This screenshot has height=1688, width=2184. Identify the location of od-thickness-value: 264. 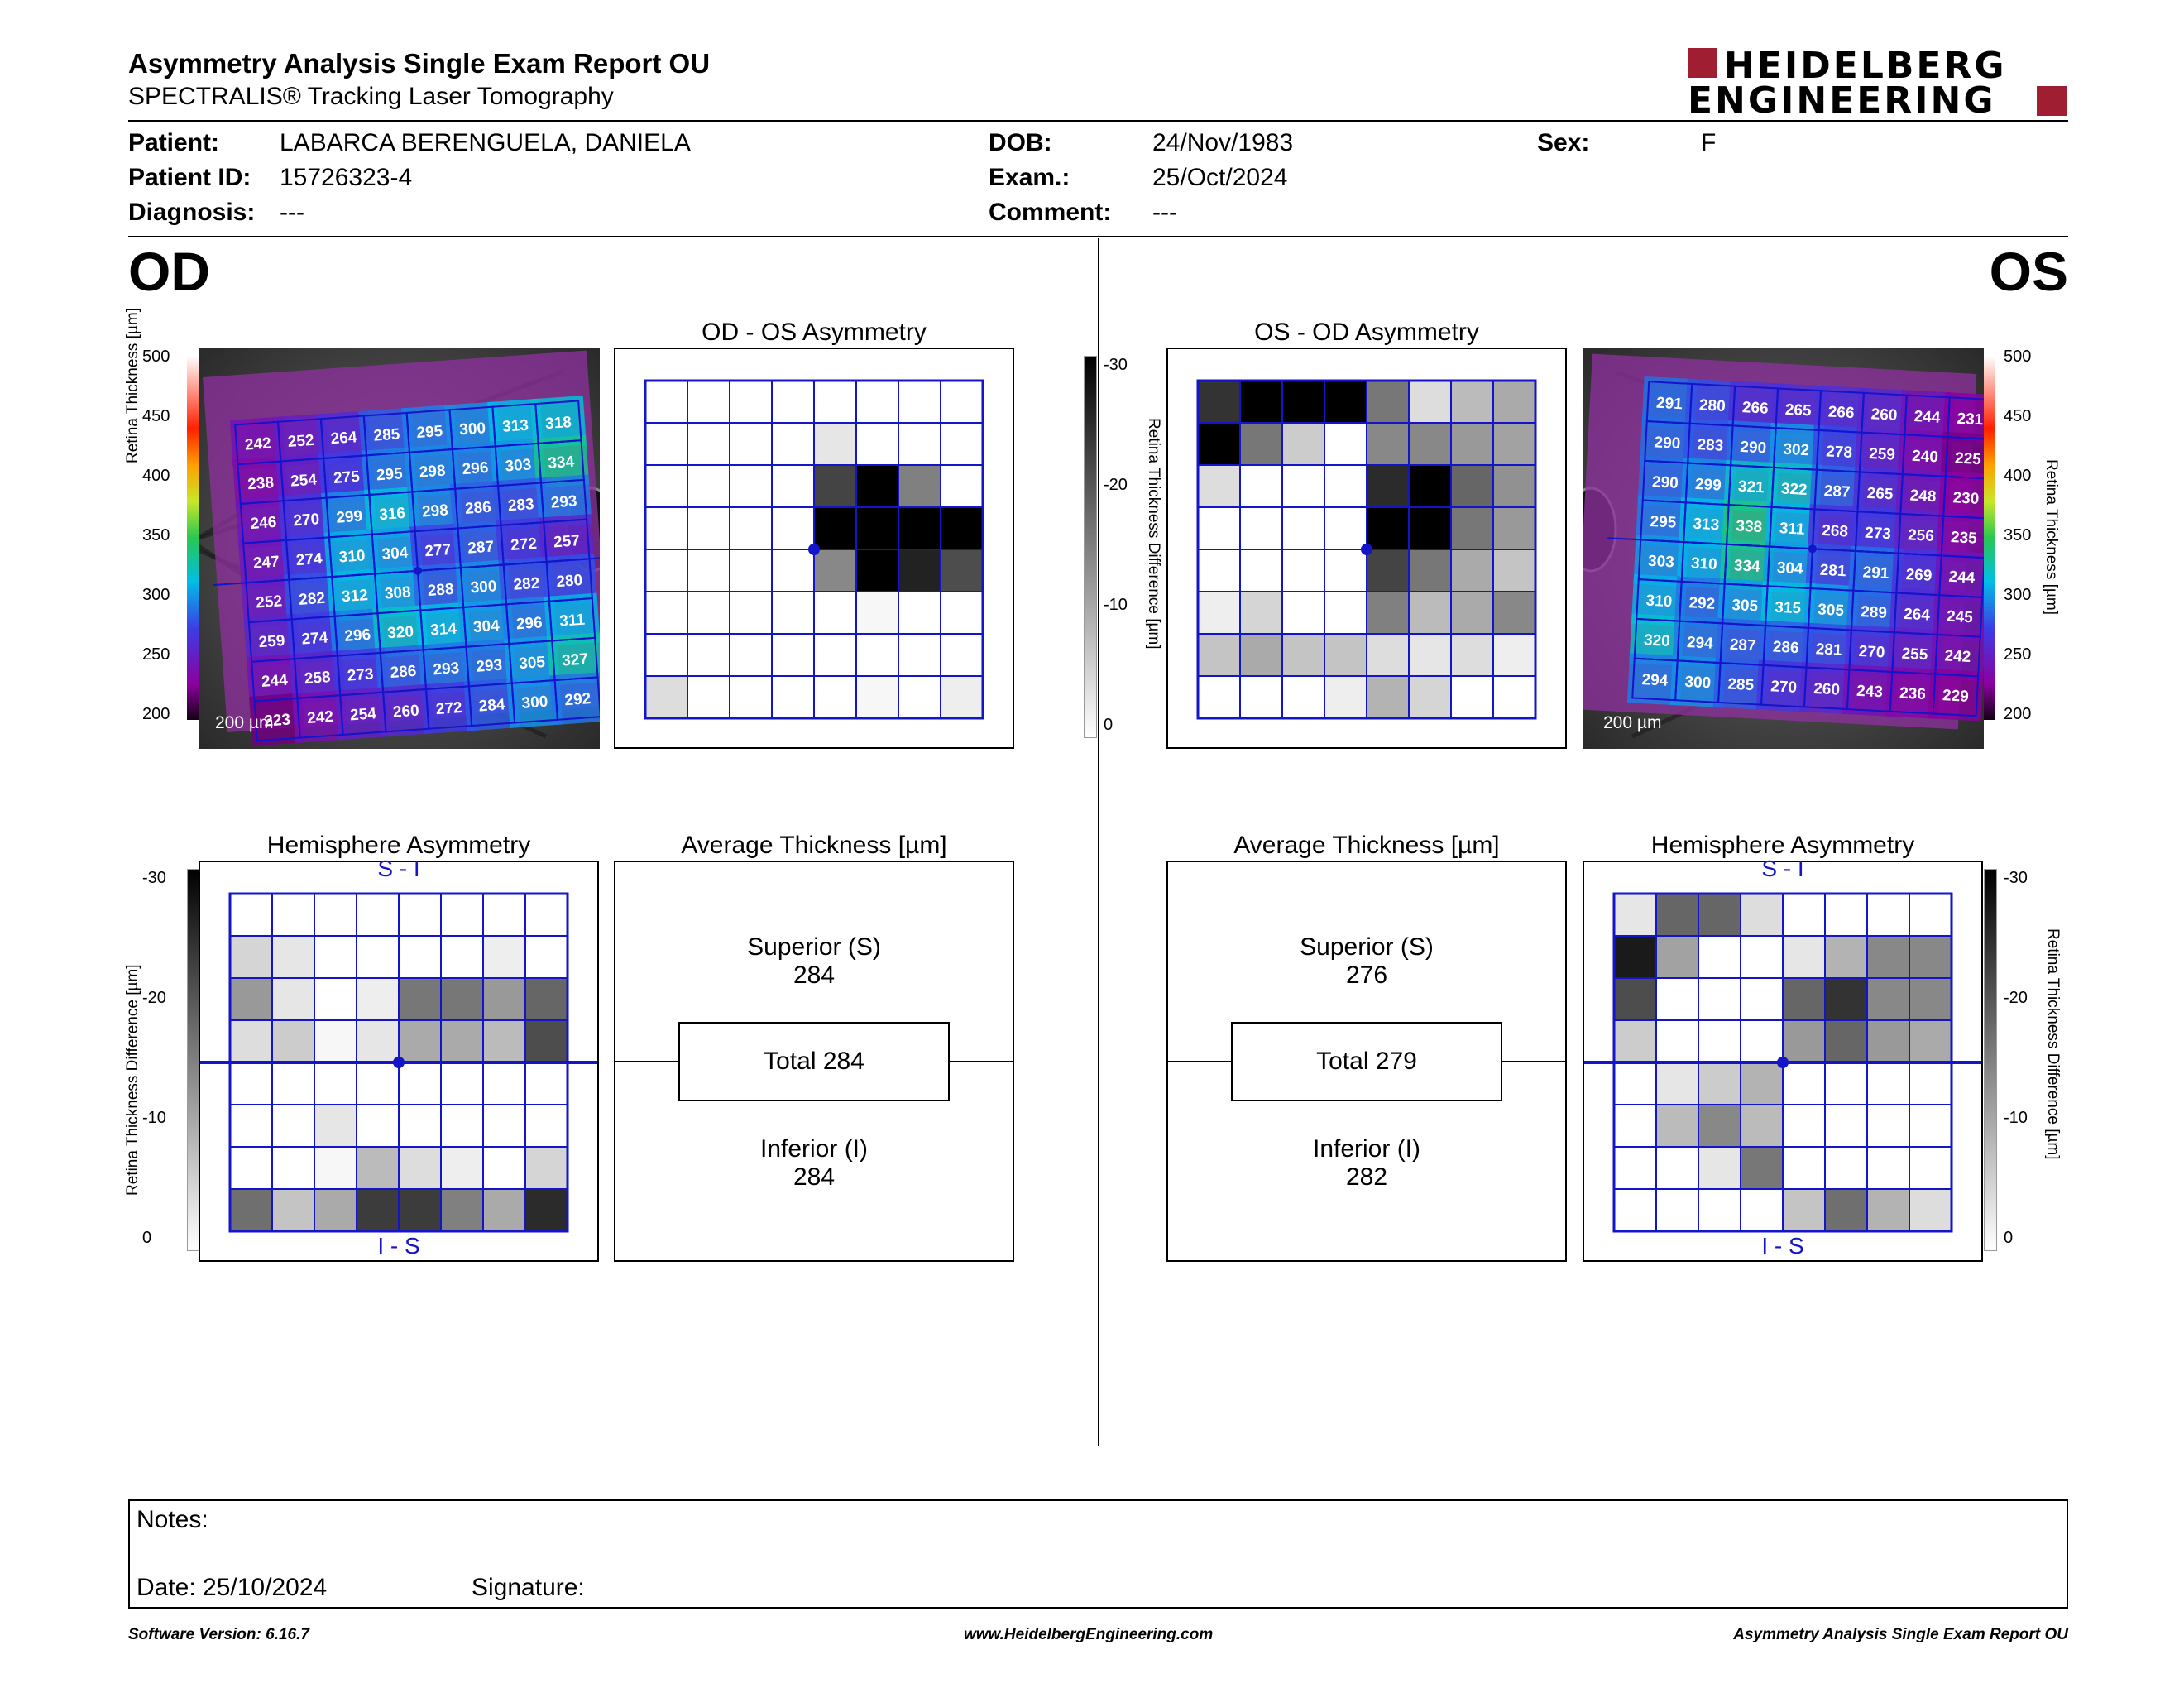
(344, 438).